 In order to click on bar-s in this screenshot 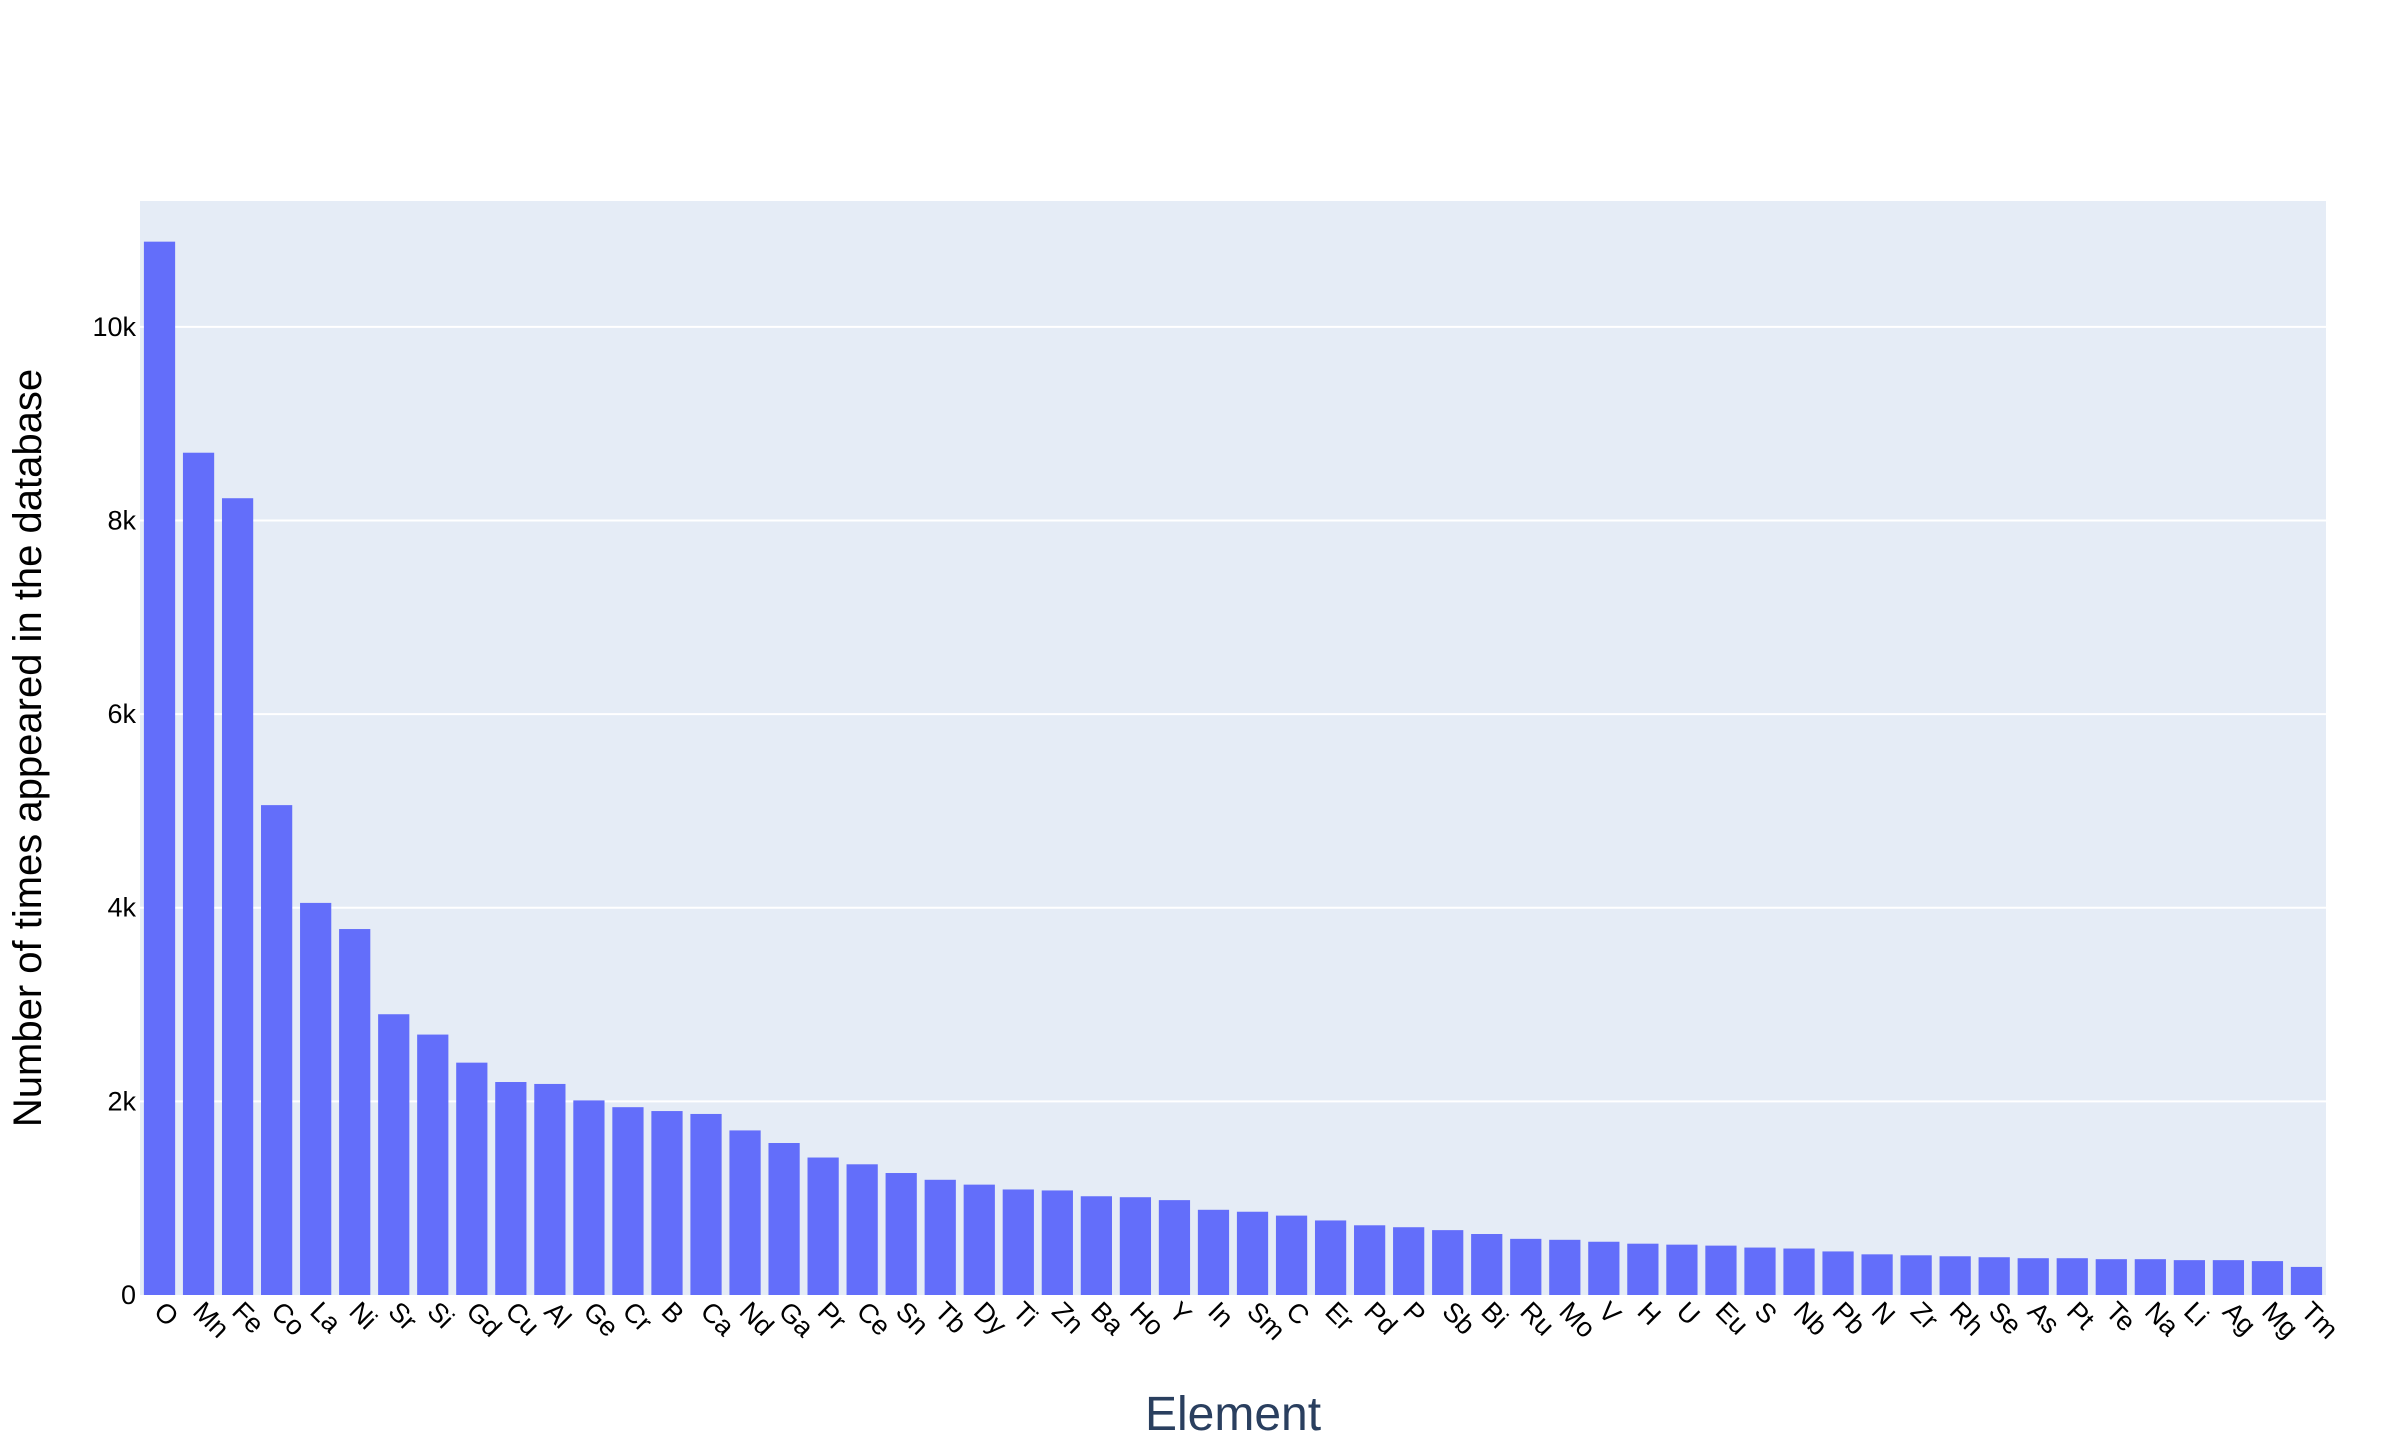, I will do `click(1760, 1271)`.